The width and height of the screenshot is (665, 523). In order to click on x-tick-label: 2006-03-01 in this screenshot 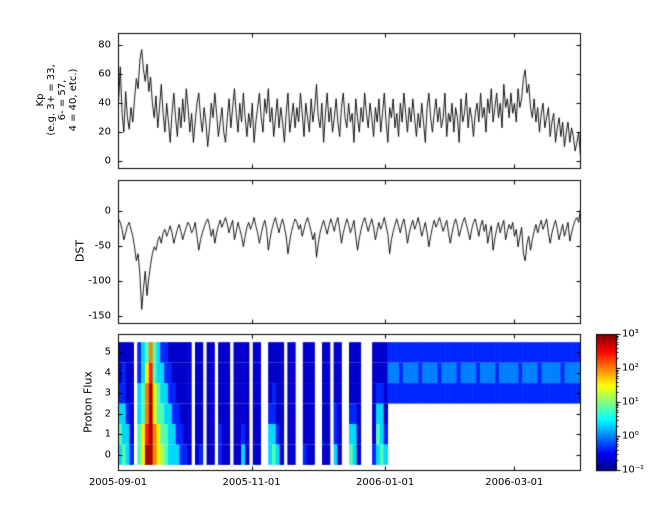, I will do `click(514, 482)`.